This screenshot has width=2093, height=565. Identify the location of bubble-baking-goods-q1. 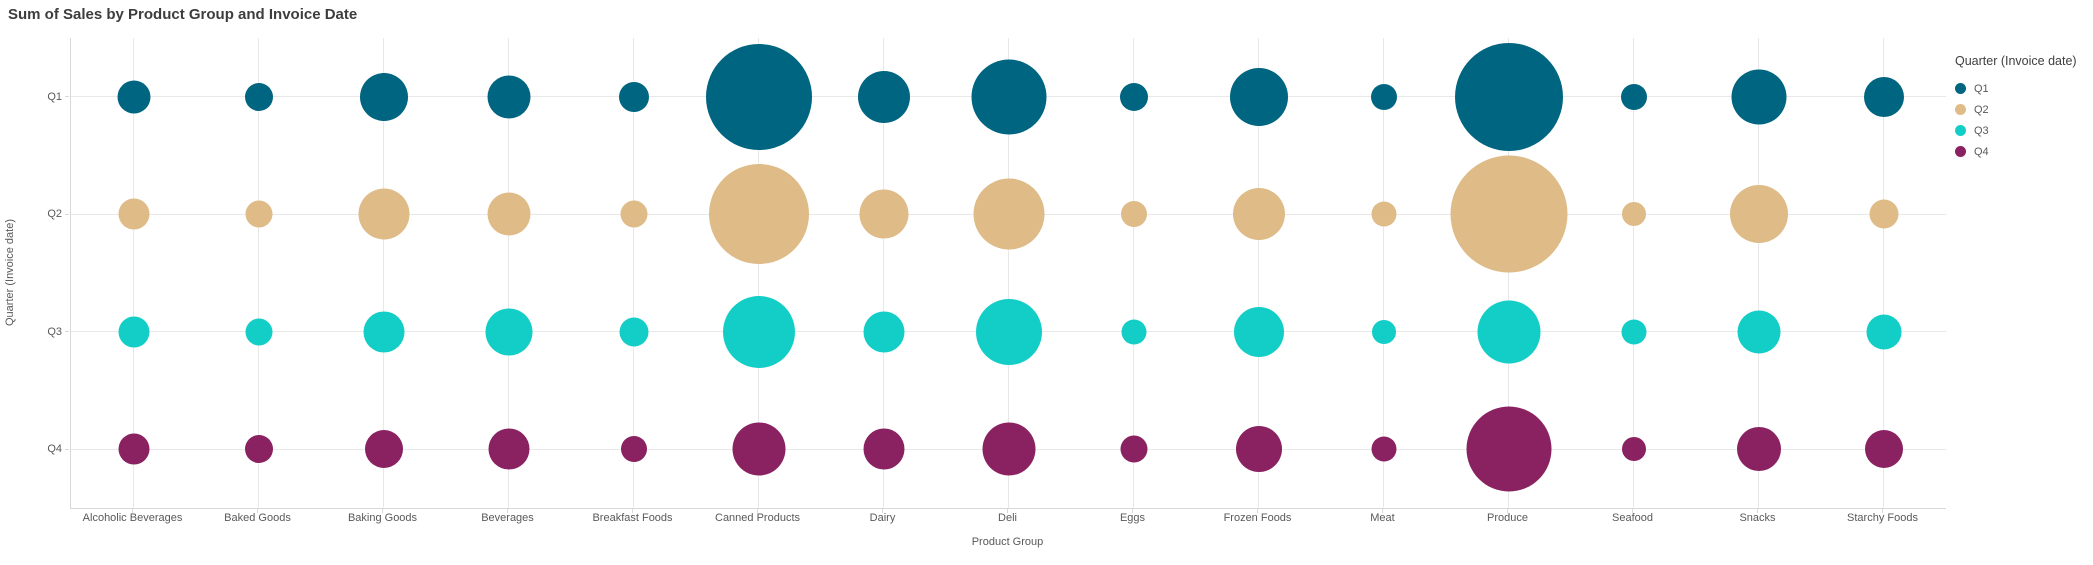
(383, 96).